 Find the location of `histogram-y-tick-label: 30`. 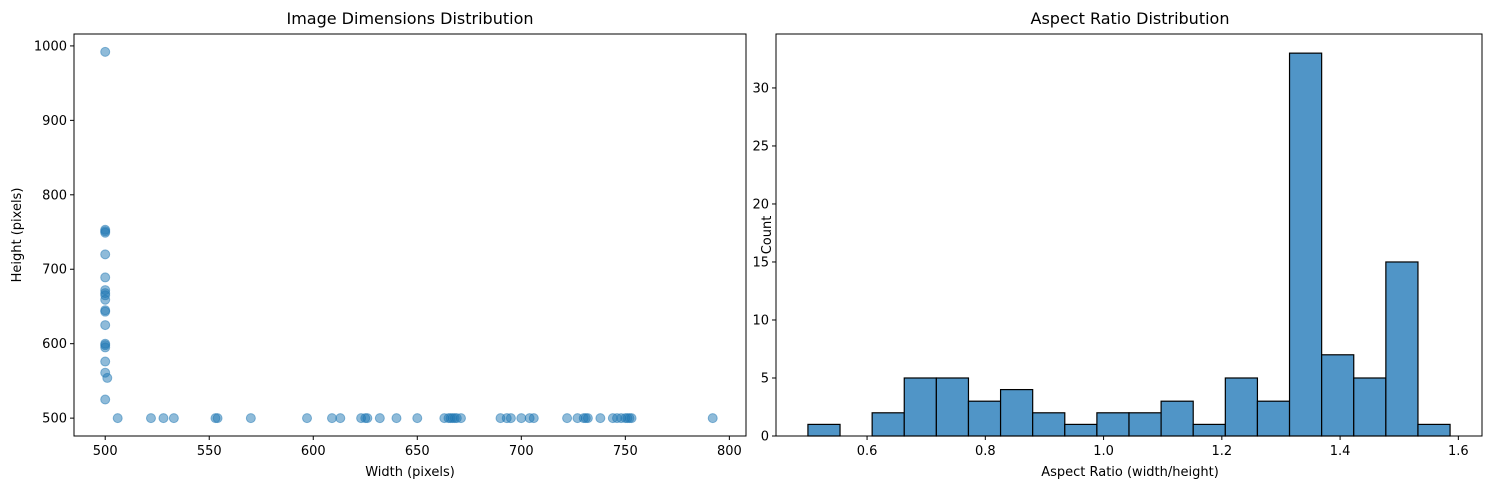

histogram-y-tick-label: 30 is located at coordinates (760, 88).